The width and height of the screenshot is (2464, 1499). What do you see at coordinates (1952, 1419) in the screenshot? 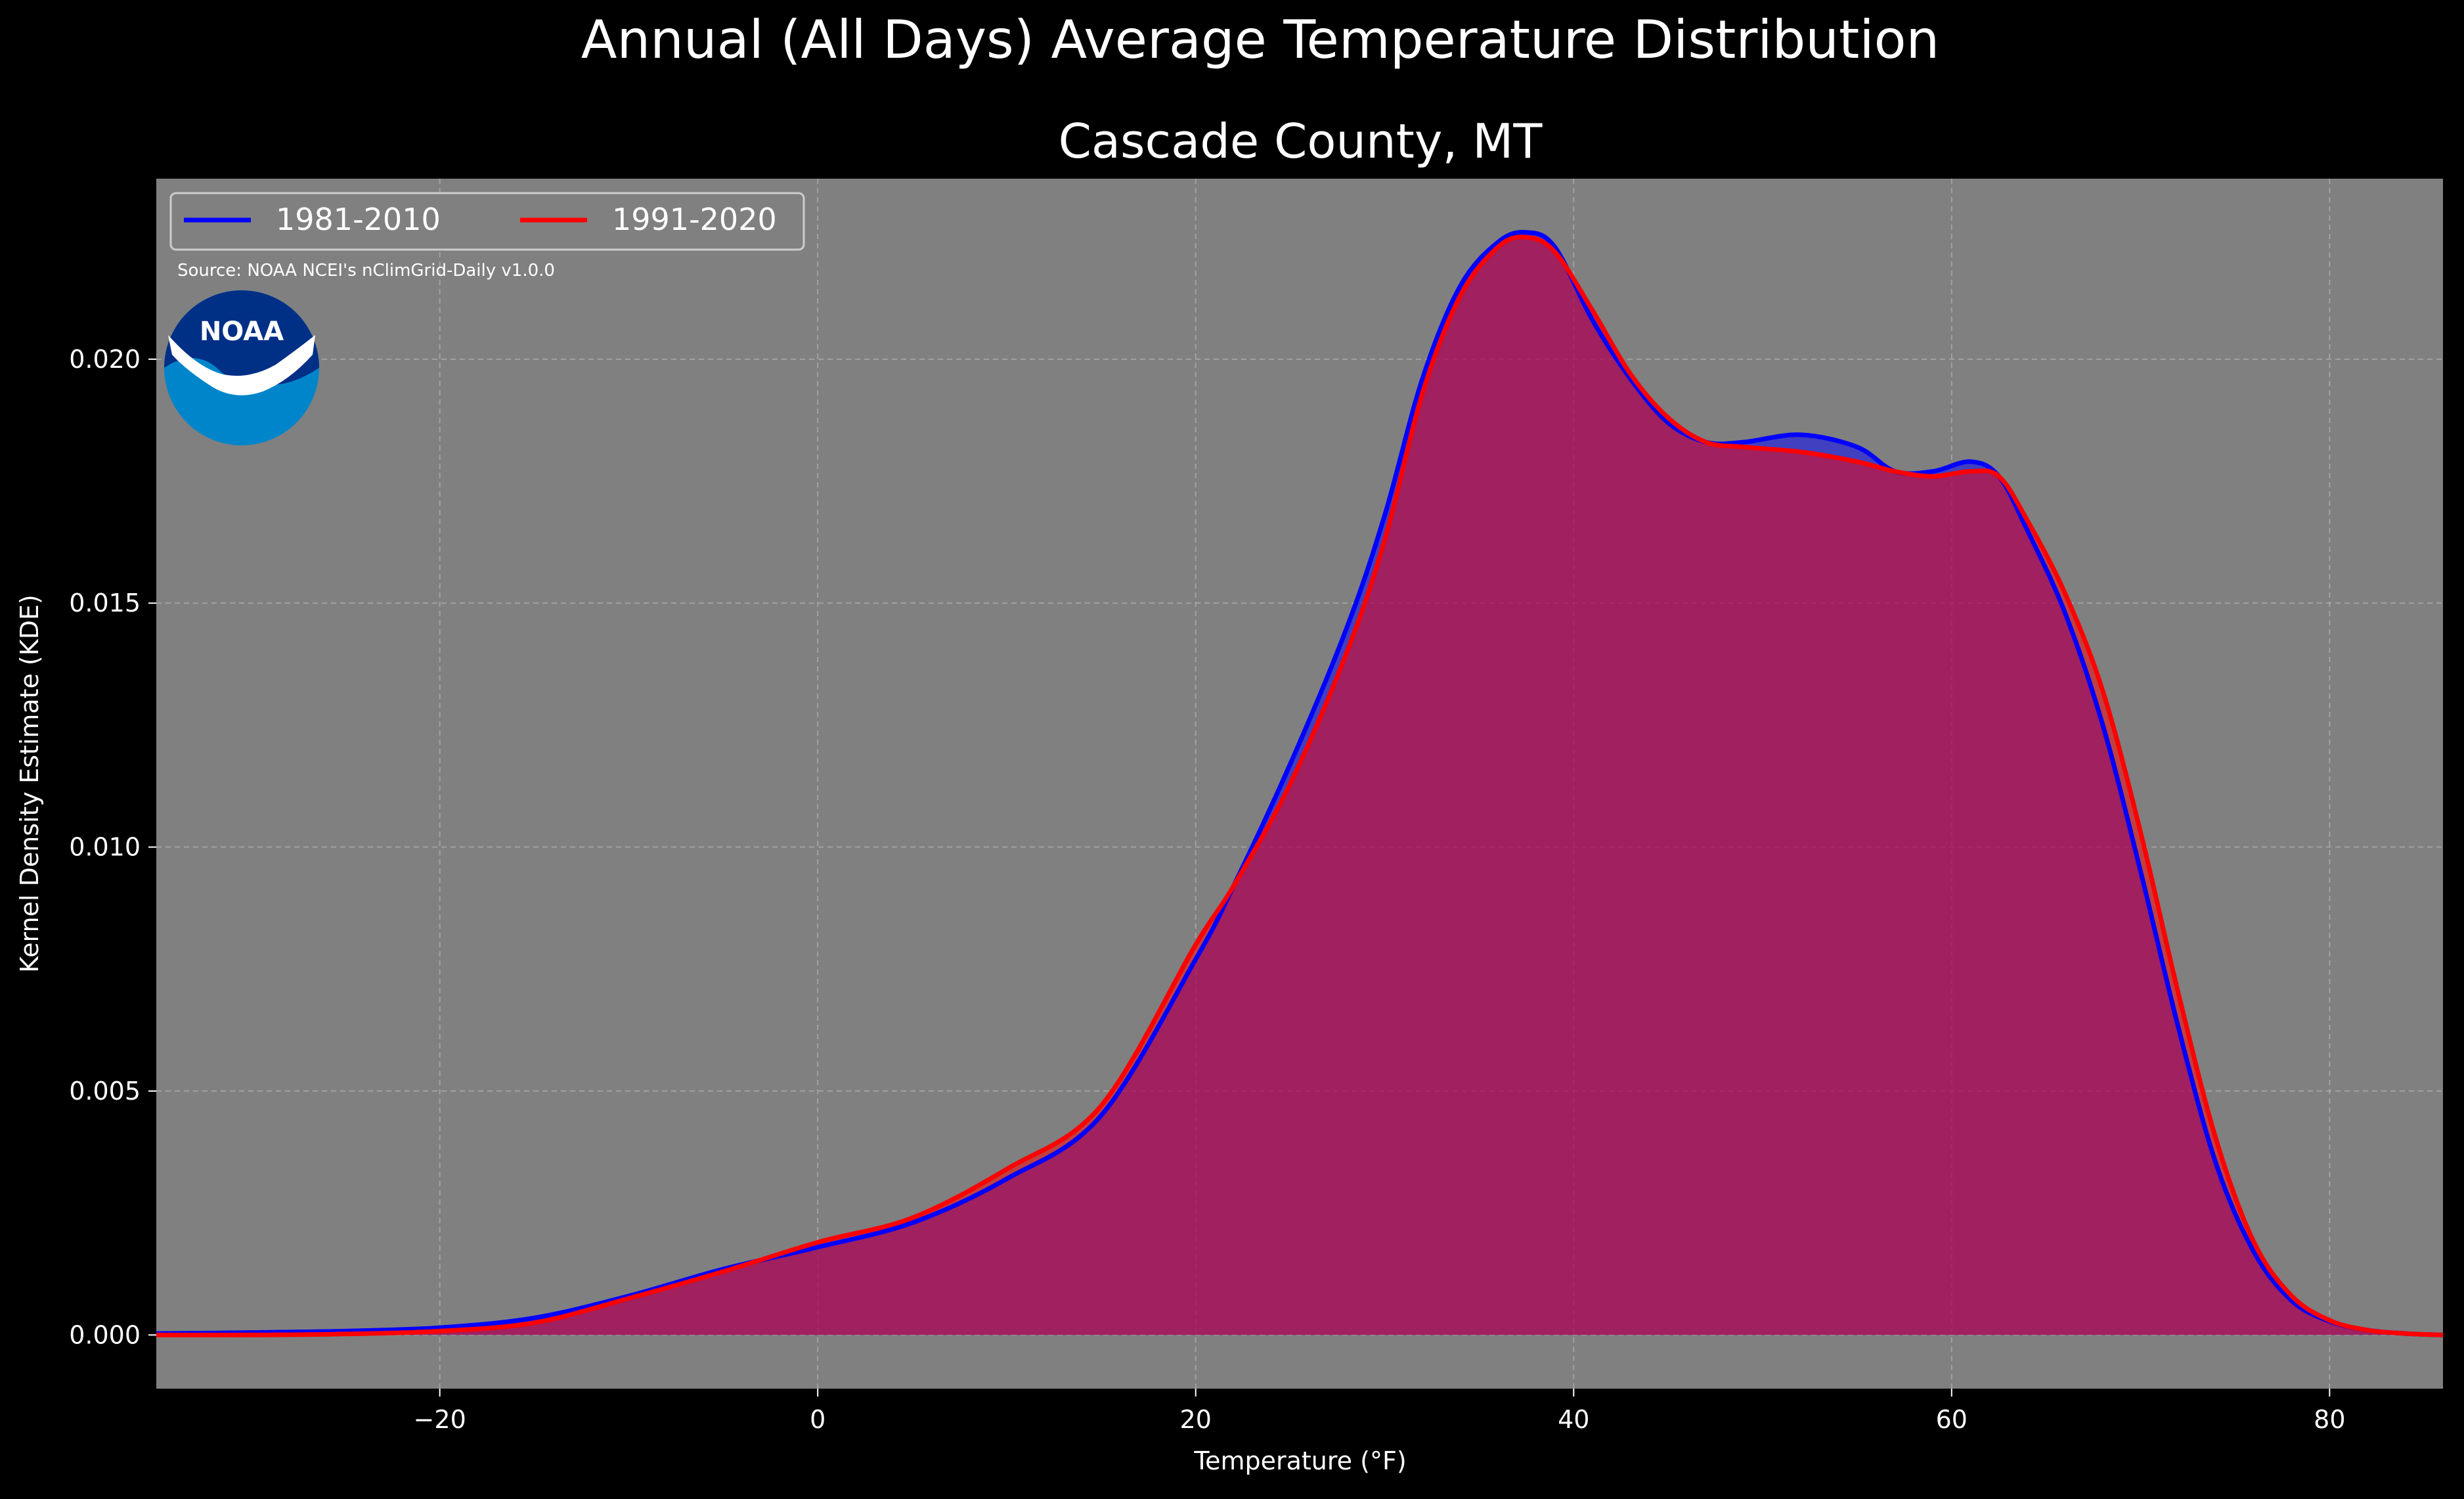
I see `x-tick-label: 60` at bounding box center [1952, 1419].